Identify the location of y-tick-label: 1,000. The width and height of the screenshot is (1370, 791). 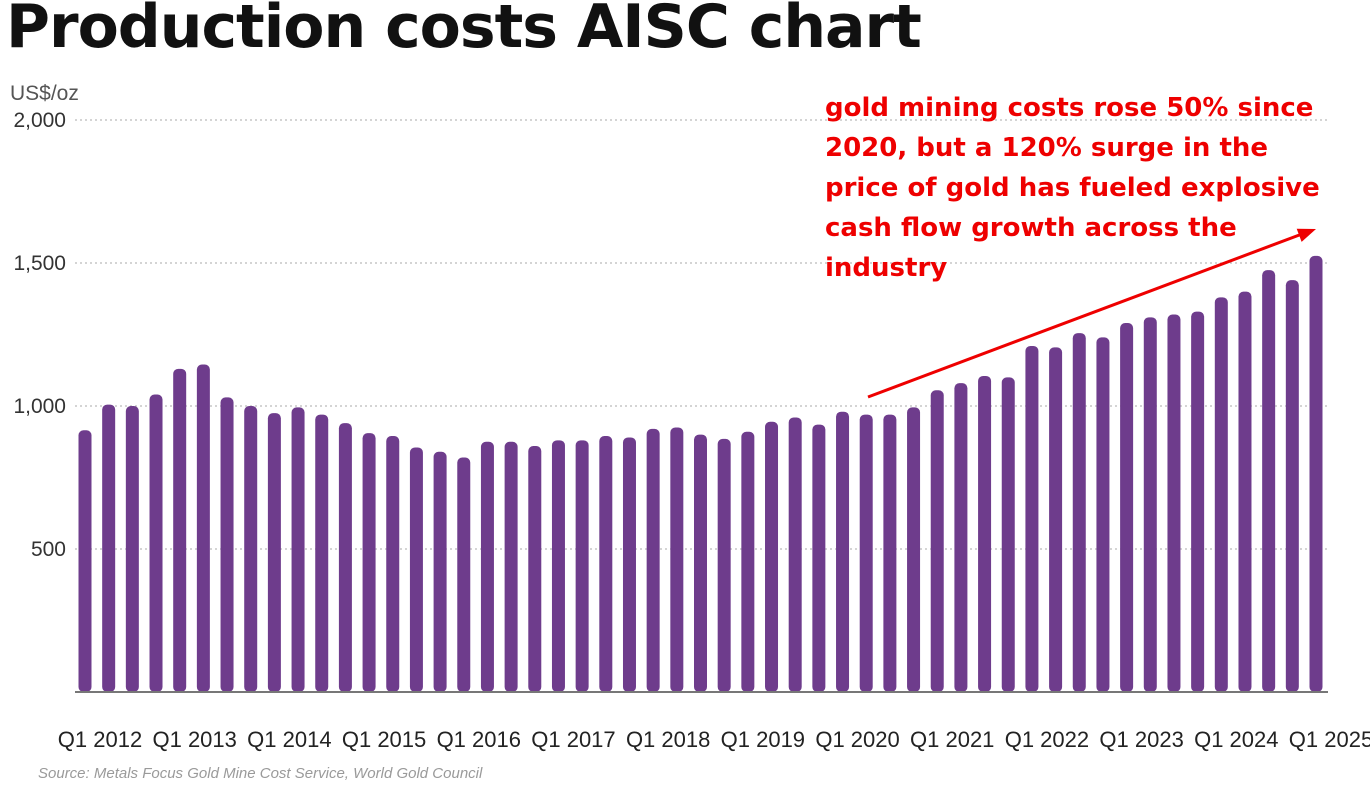
(39, 406).